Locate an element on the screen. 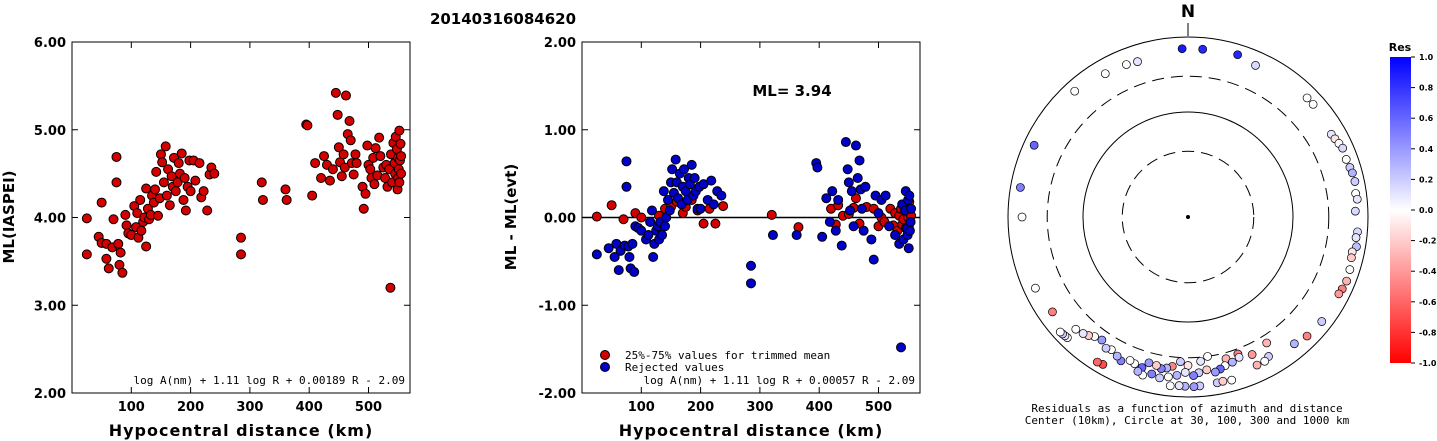 This screenshot has height=441, width=1437. colorbar-gradient is located at coordinates (1400, 210).